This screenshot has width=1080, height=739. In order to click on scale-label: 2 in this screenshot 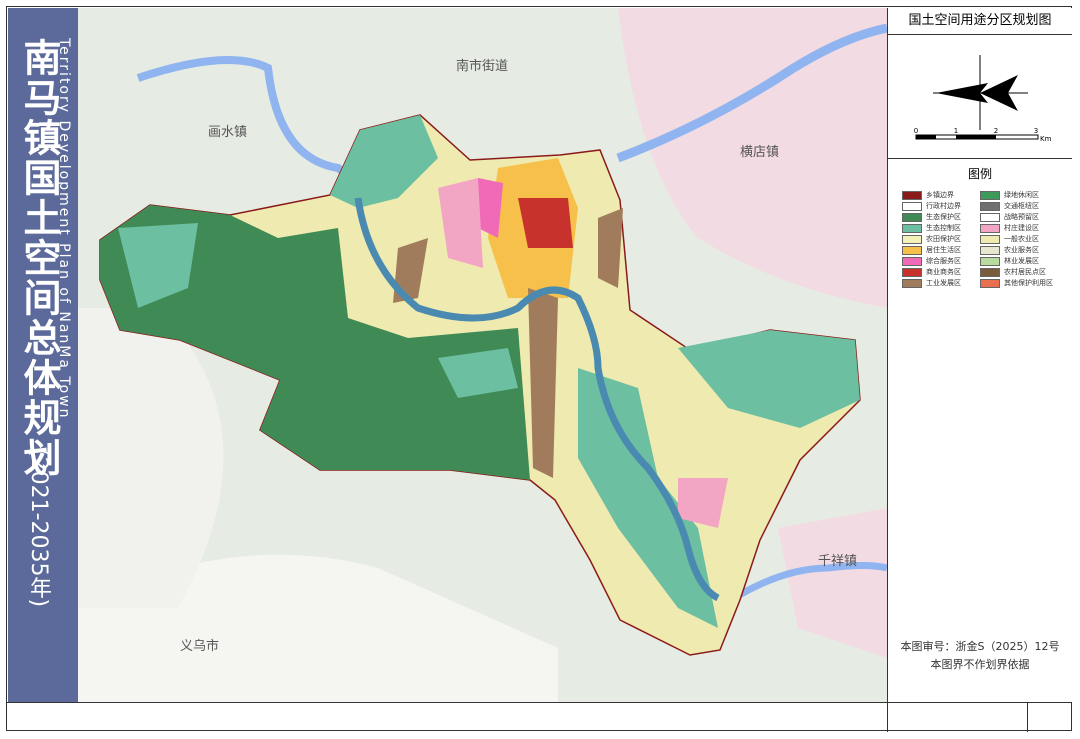, I will do `click(996, 131)`.